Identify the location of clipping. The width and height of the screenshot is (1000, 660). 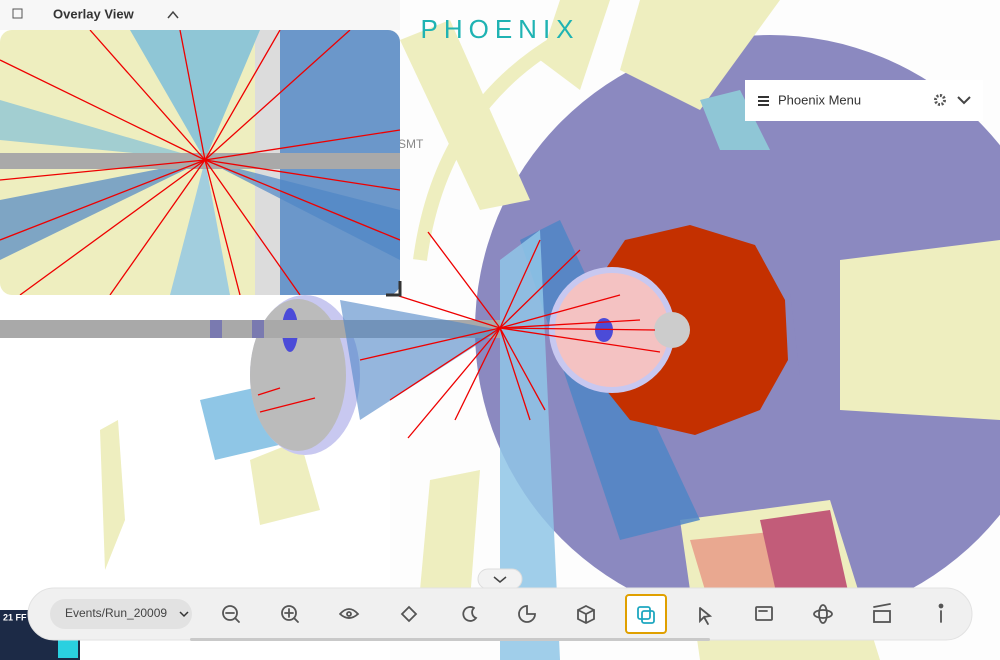
(527, 614).